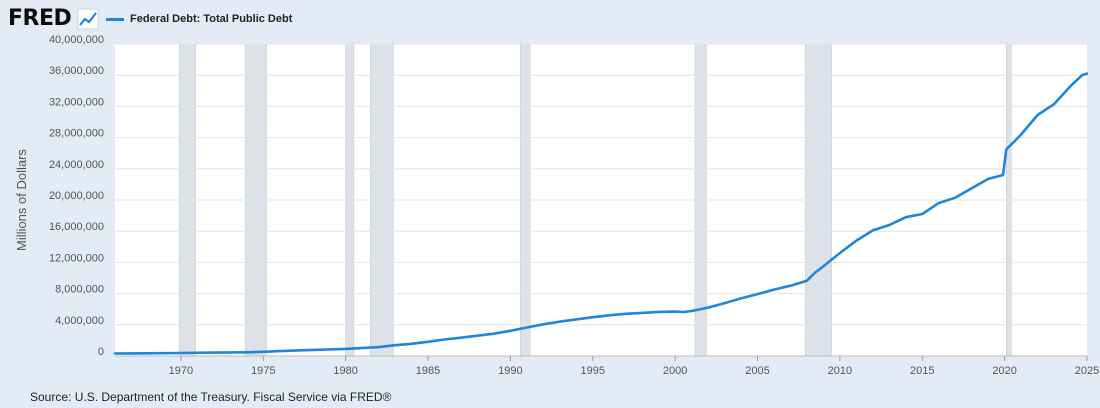  Describe the element at coordinates (76, 258) in the screenshot. I see `y-tick-label: 12,000,000` at that location.